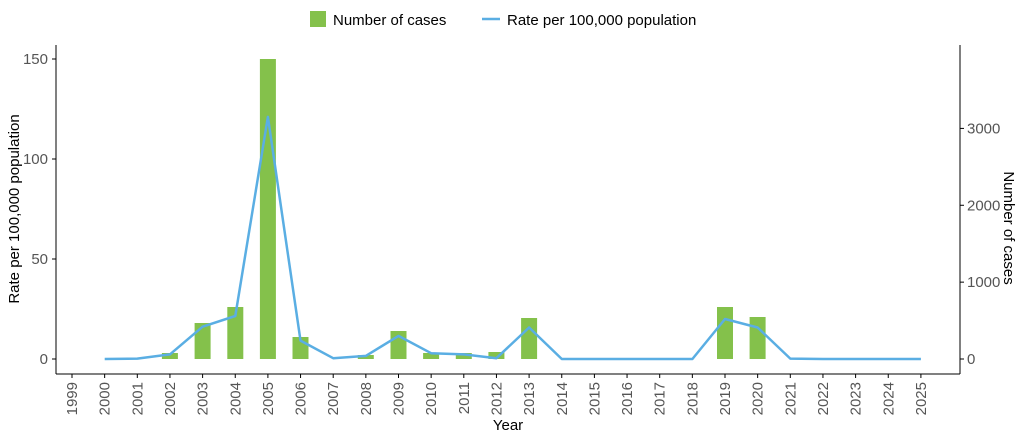  I want to click on right-axis-ticks: 0 1000 2000 3000, so click(980, 244).